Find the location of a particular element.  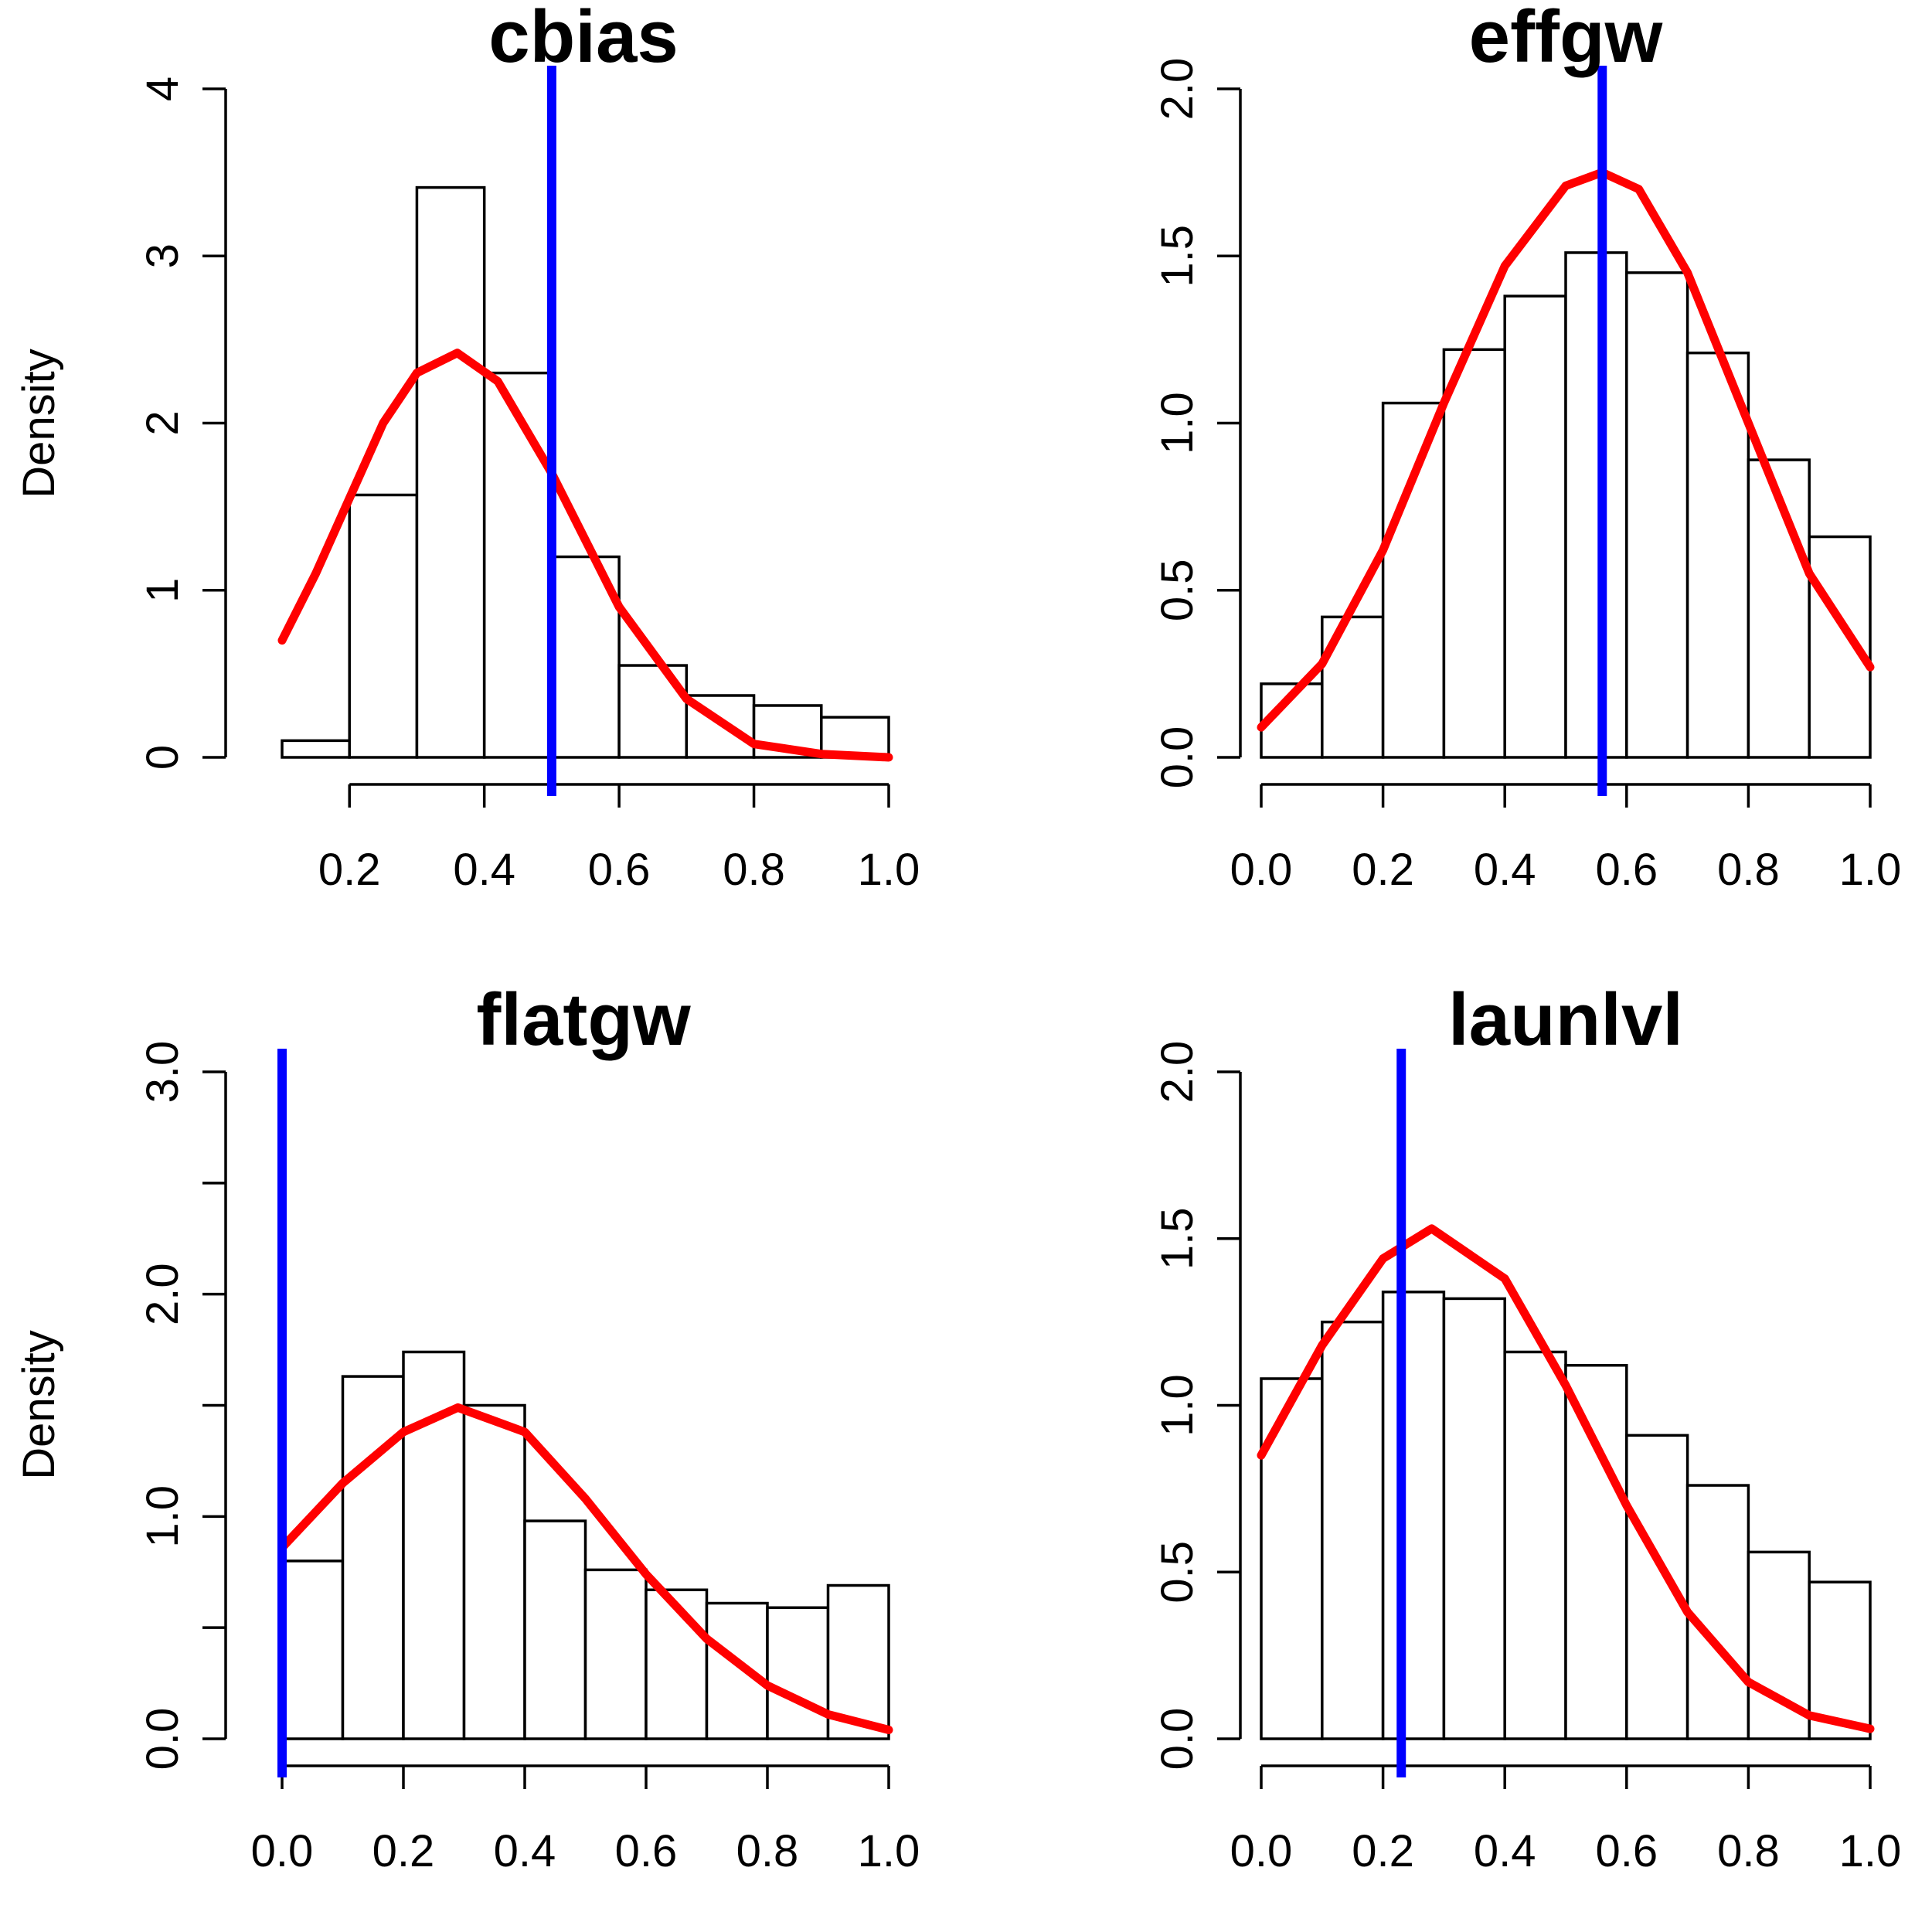

chart-title: launlvl is located at coordinates (1566, 1020).